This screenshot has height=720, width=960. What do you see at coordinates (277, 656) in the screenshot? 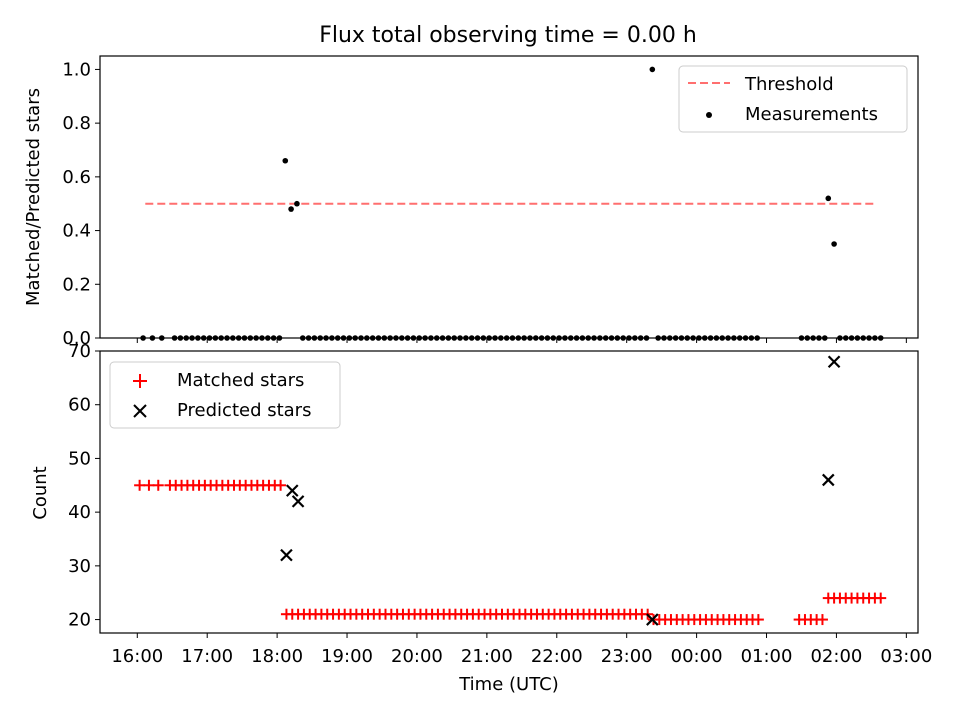
I see `x-tick-label: 18:00` at bounding box center [277, 656].